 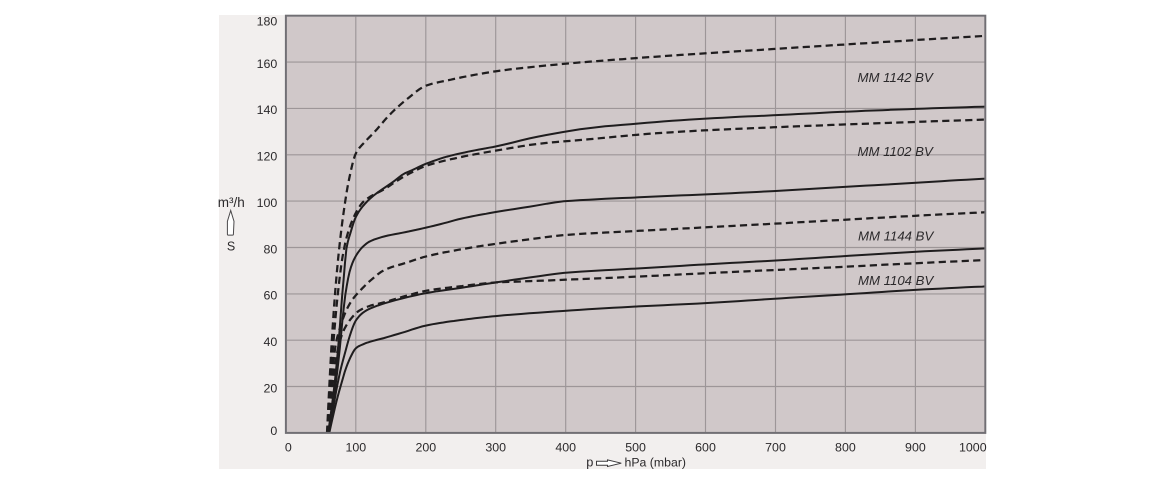 I want to click on svg-text: 500, so click(x=635, y=448).